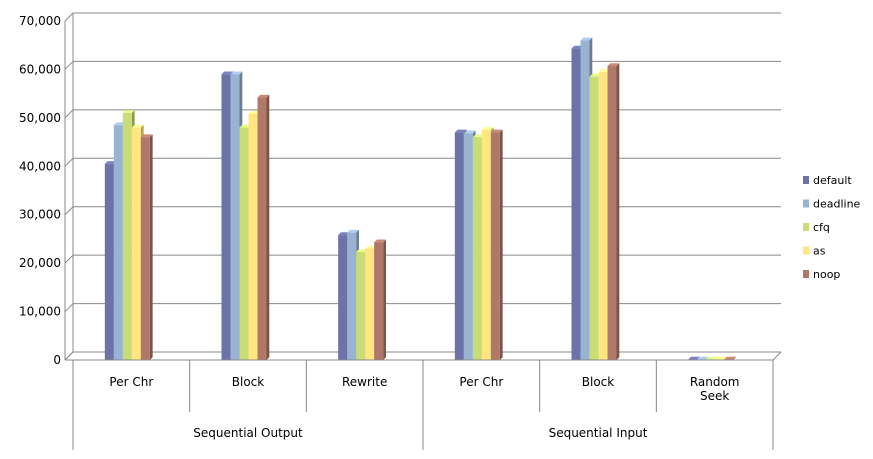 This screenshot has height=459, width=873. I want to click on legend-item: as, so click(814, 251).